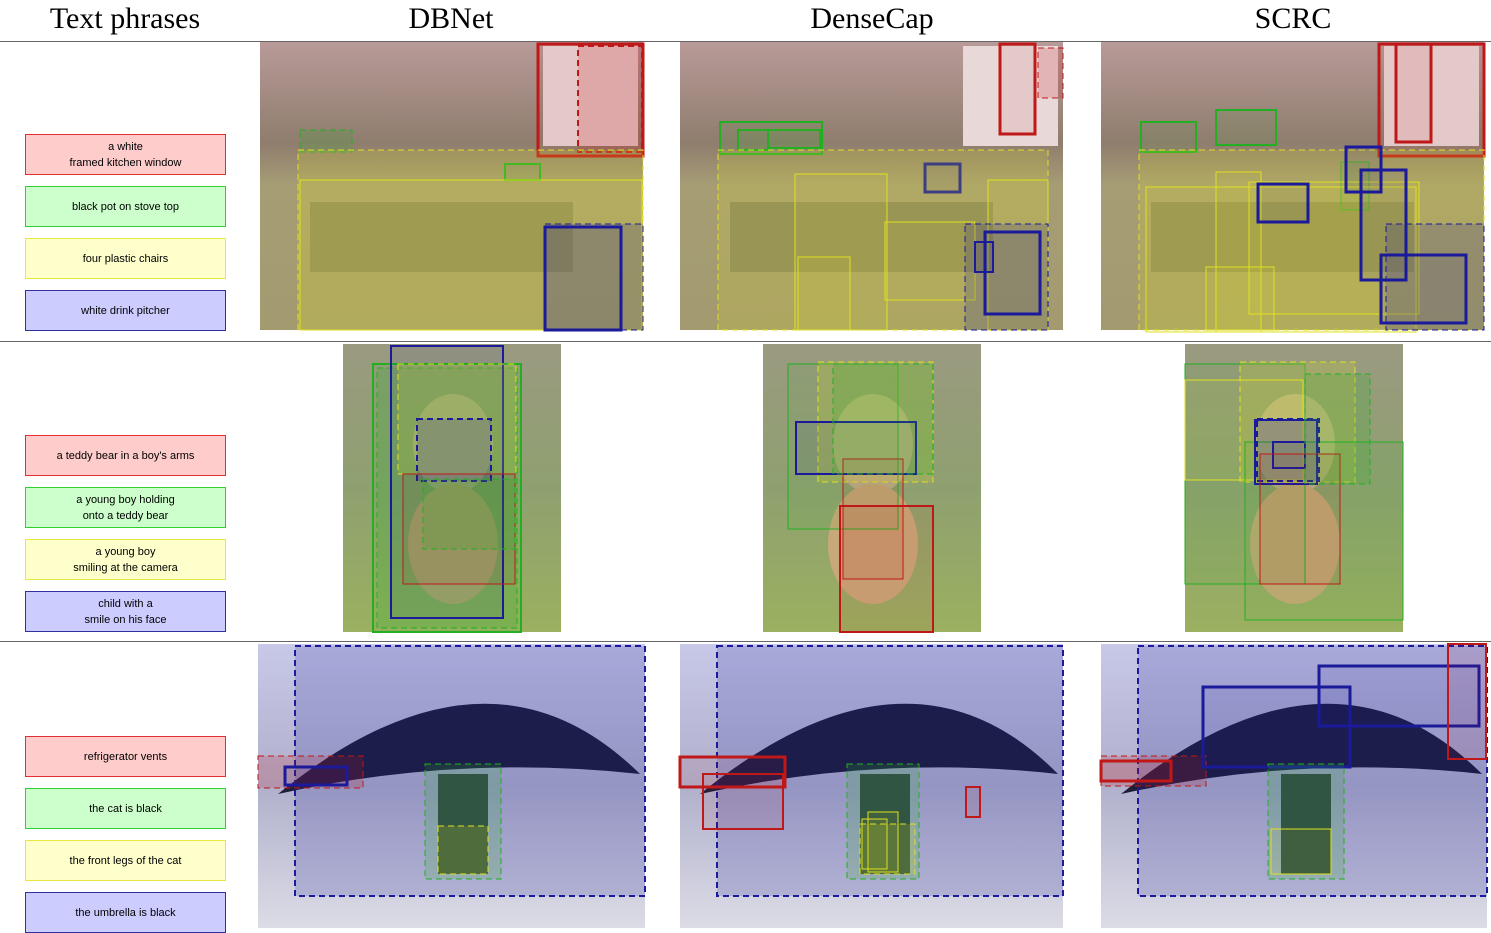  What do you see at coordinates (1293, 18) in the screenshot?
I see `column-header: SCRC` at bounding box center [1293, 18].